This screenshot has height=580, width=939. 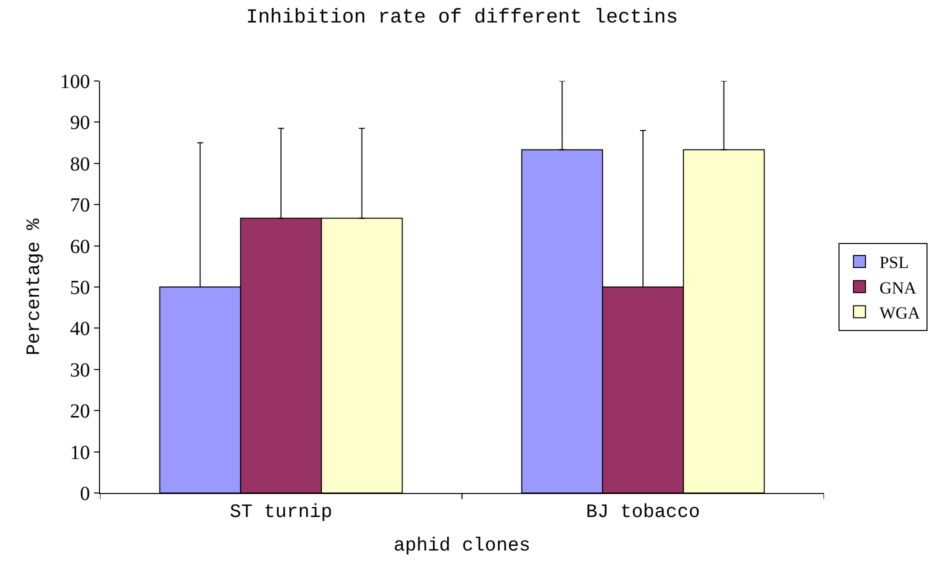 I want to click on y-tick-label: 20, so click(x=80, y=411).